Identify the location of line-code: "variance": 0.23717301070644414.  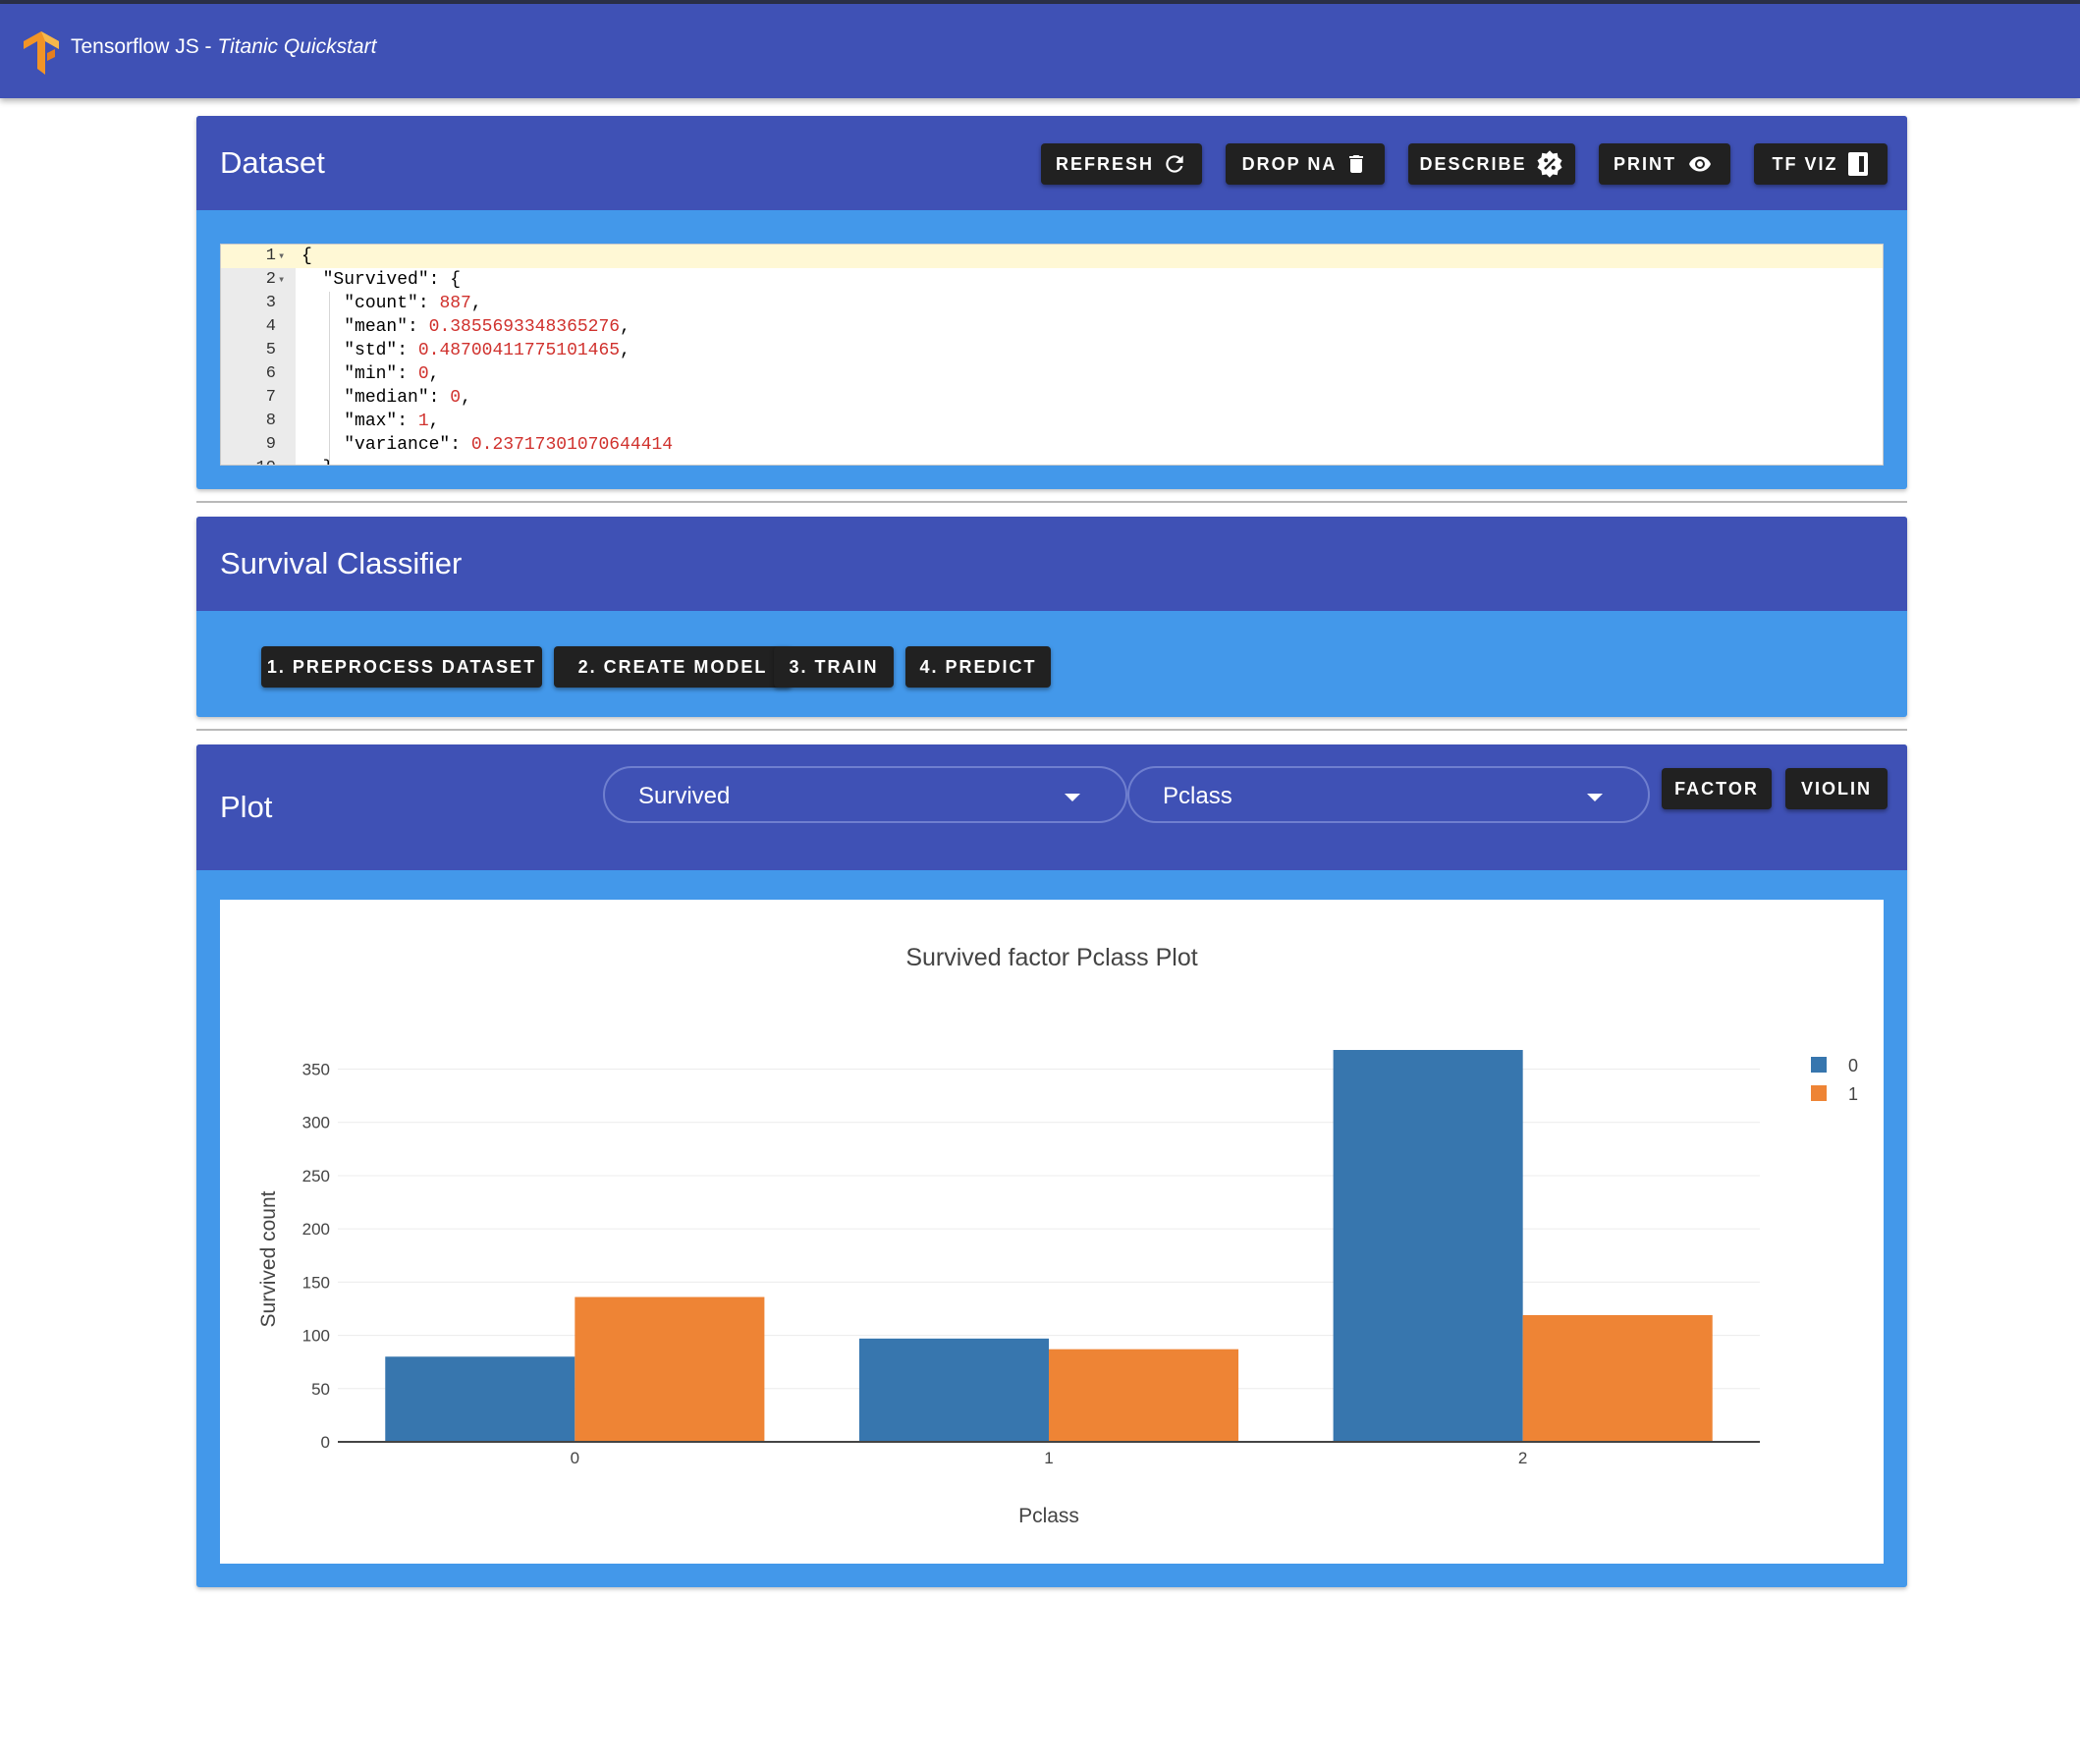
(509, 445).